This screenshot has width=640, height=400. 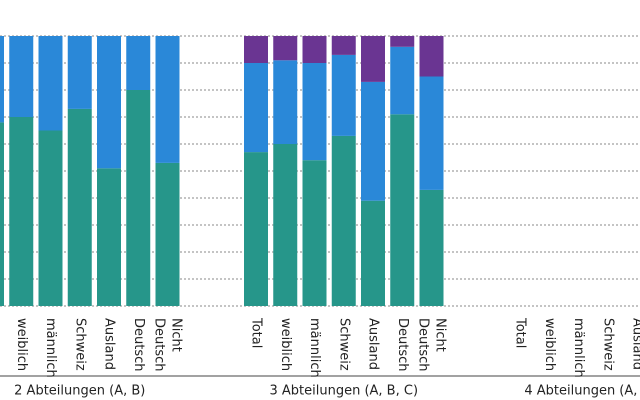 I want to click on group-label: 4 Abteilungen (A, B, C, D), so click(x=582, y=391).